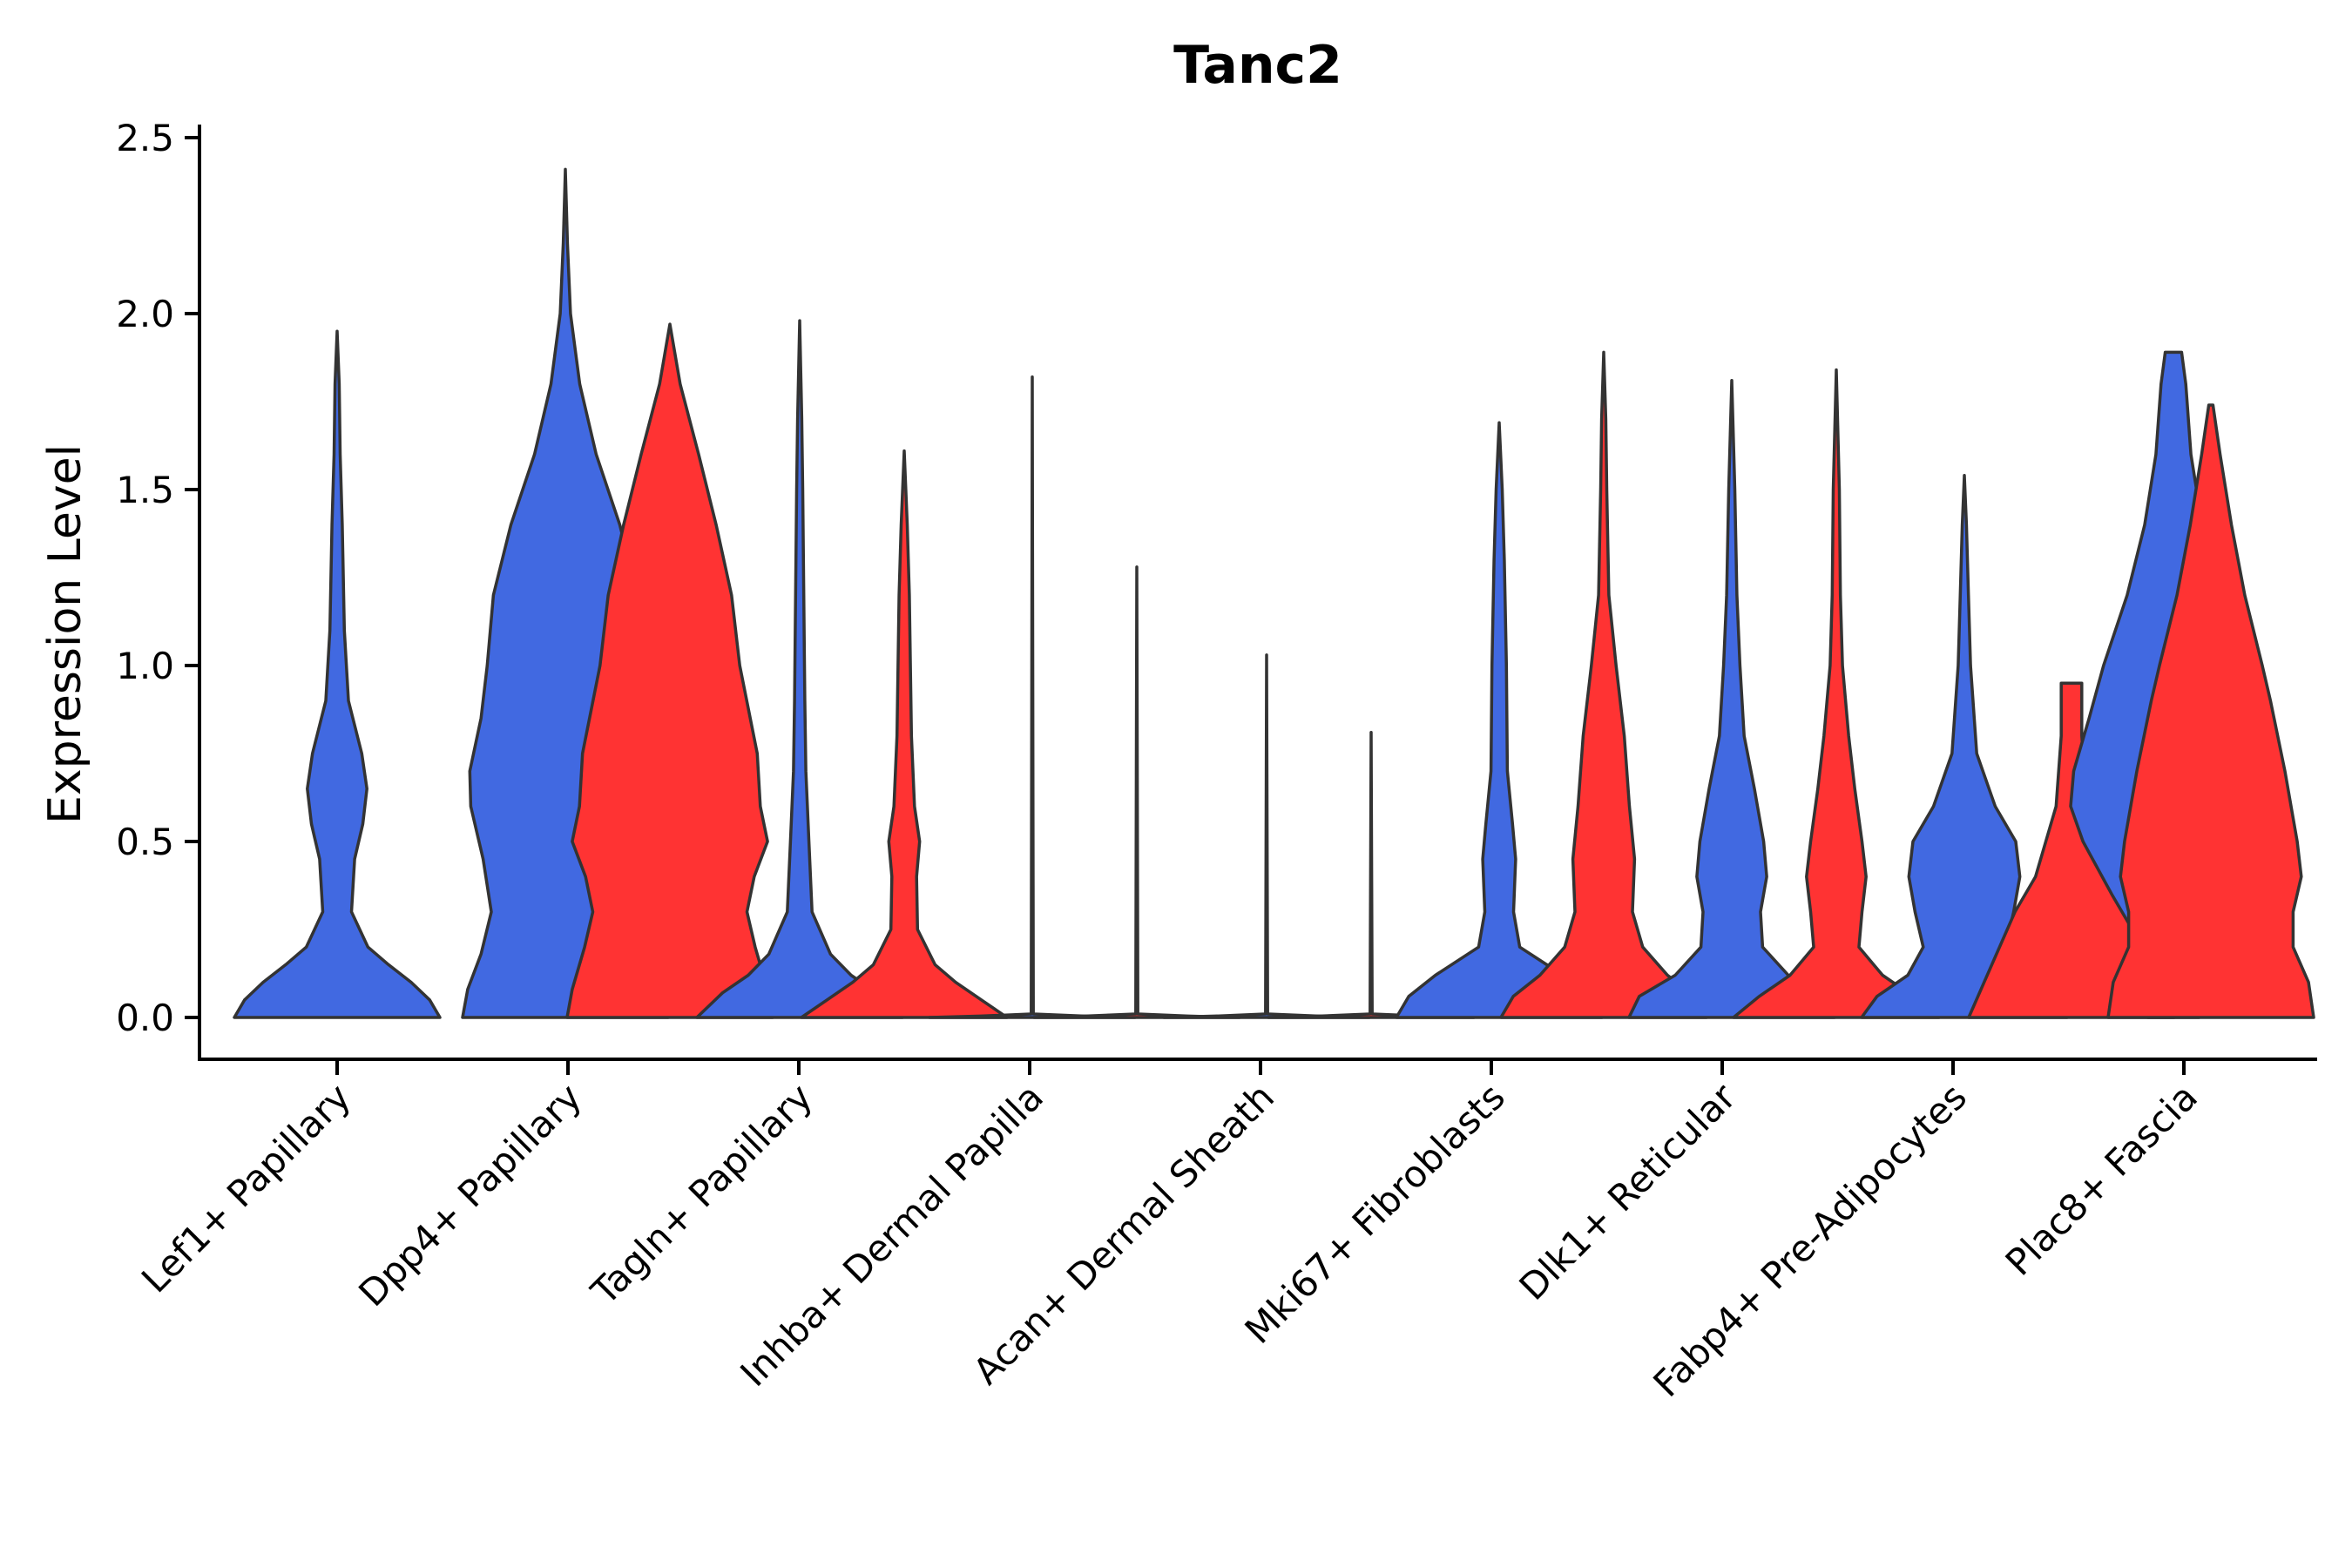 This screenshot has height=1568, width=2352. I want to click on x-tick-label: Mki67+ Fibroblasts, so click(1375, 1213).